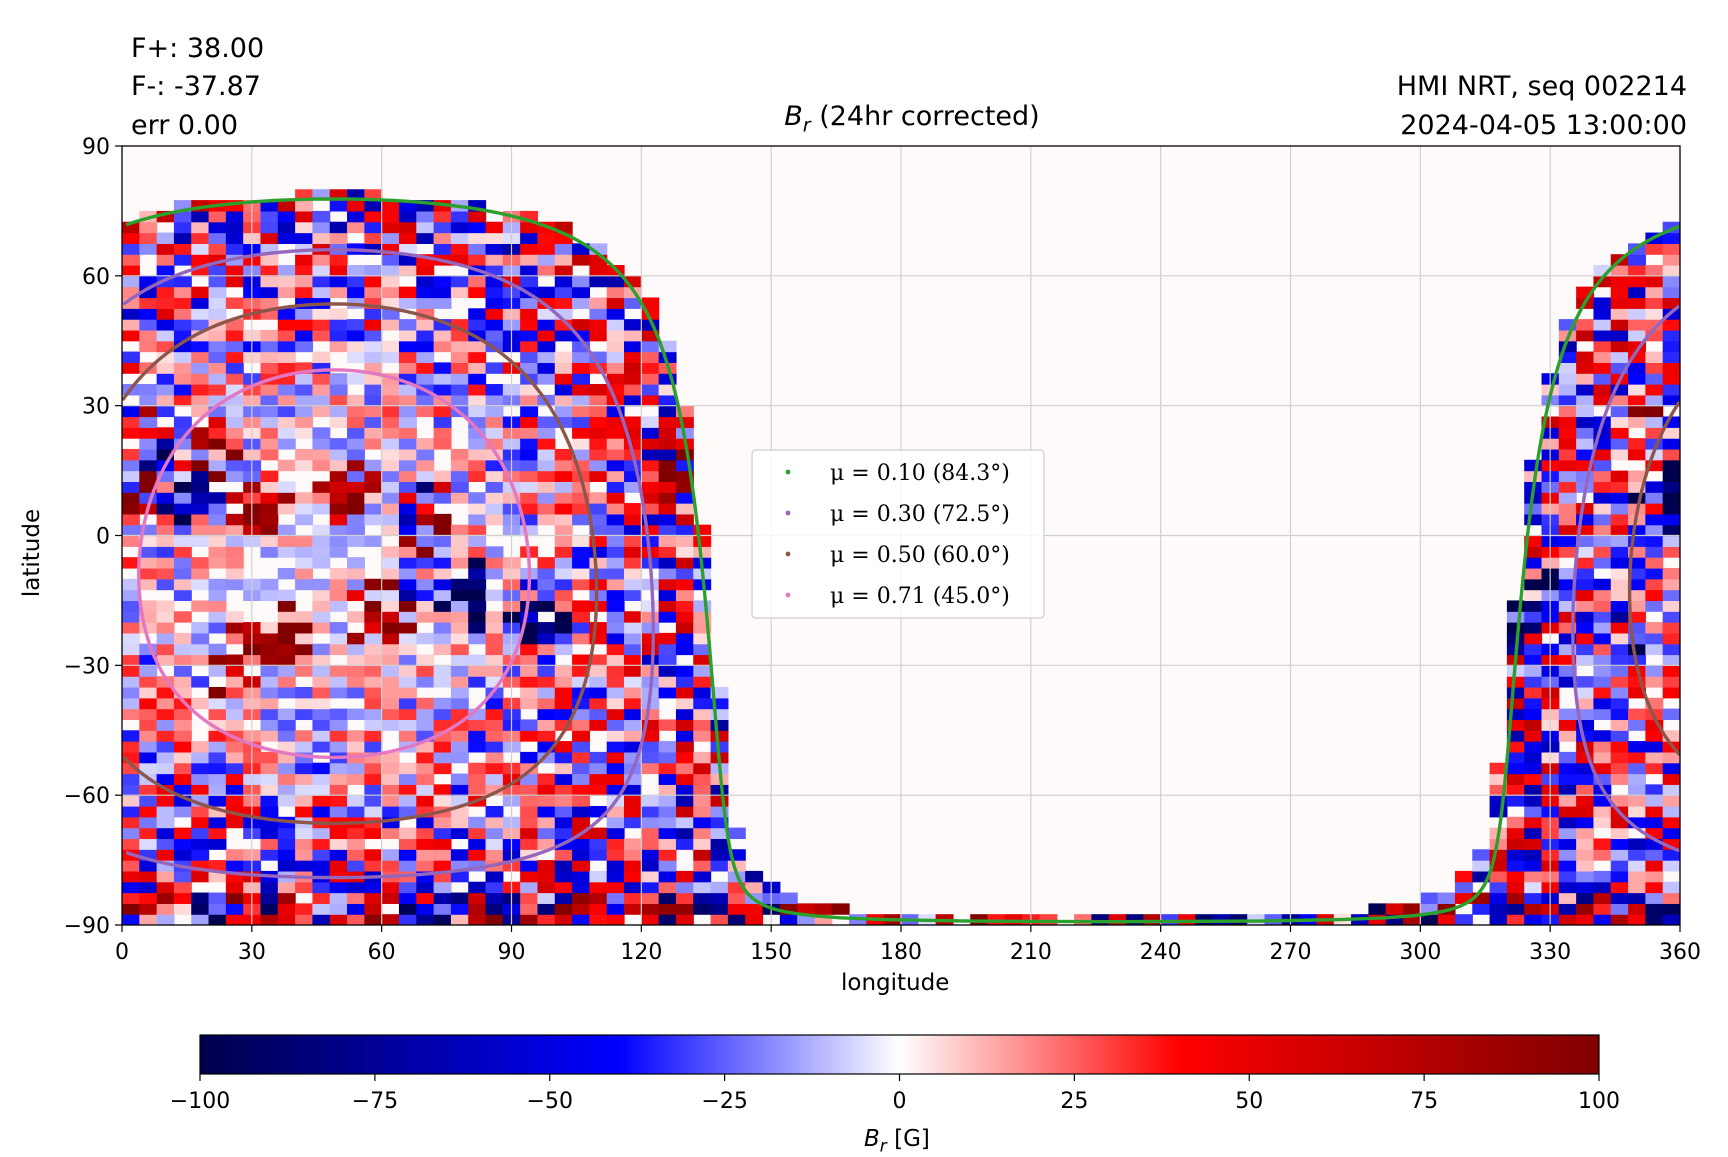 This screenshot has width=1728, height=1157. What do you see at coordinates (87, 926) in the screenshot?
I see `y-tick-label: −90` at bounding box center [87, 926].